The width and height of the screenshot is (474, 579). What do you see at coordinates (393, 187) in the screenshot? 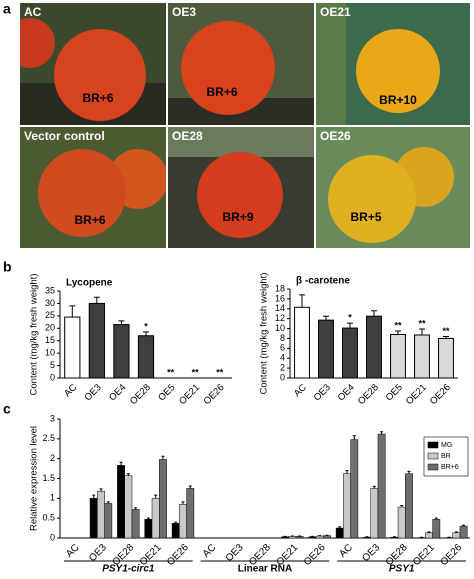
I see `photo: OE26 BR+5` at bounding box center [393, 187].